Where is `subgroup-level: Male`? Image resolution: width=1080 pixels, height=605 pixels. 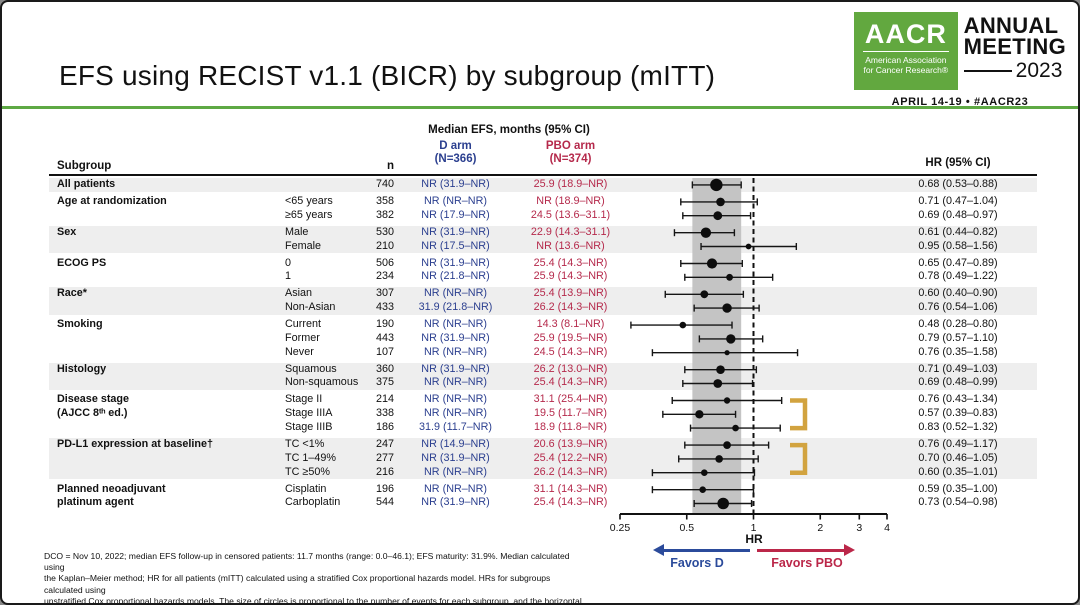 subgroup-level: Male is located at coordinates (297, 231).